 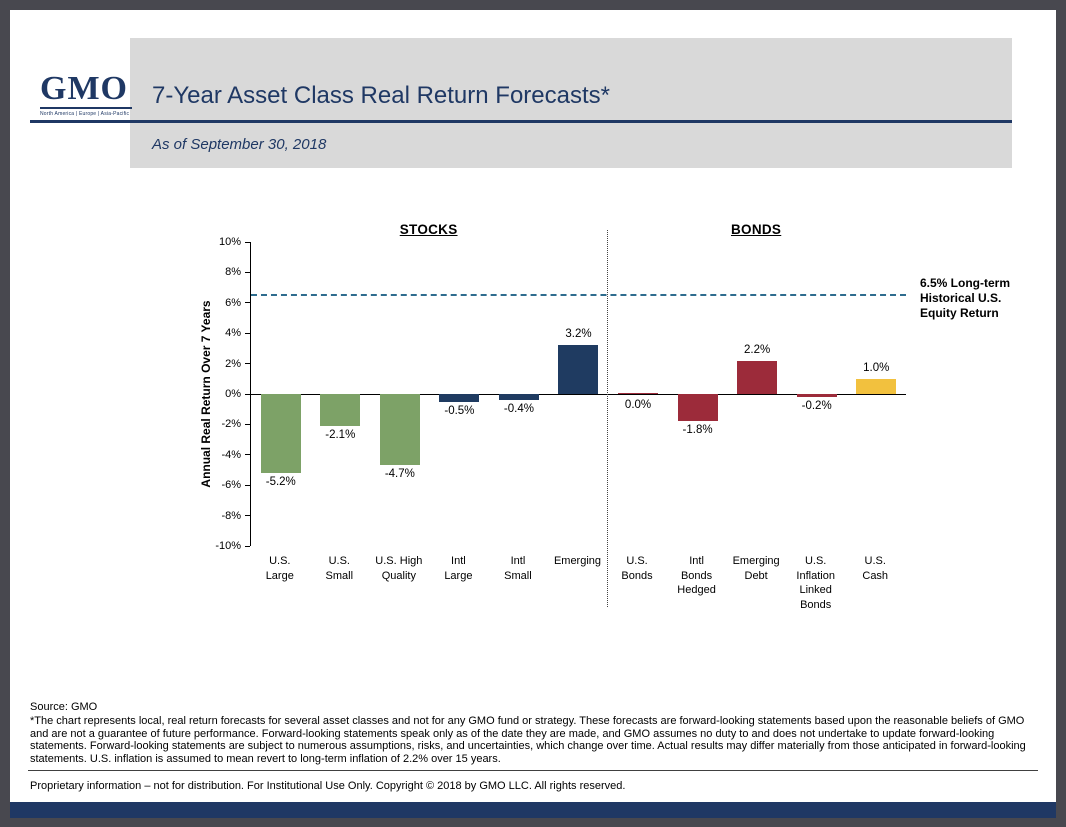 I want to click on y-tick: 0%, so click(x=237, y=394).